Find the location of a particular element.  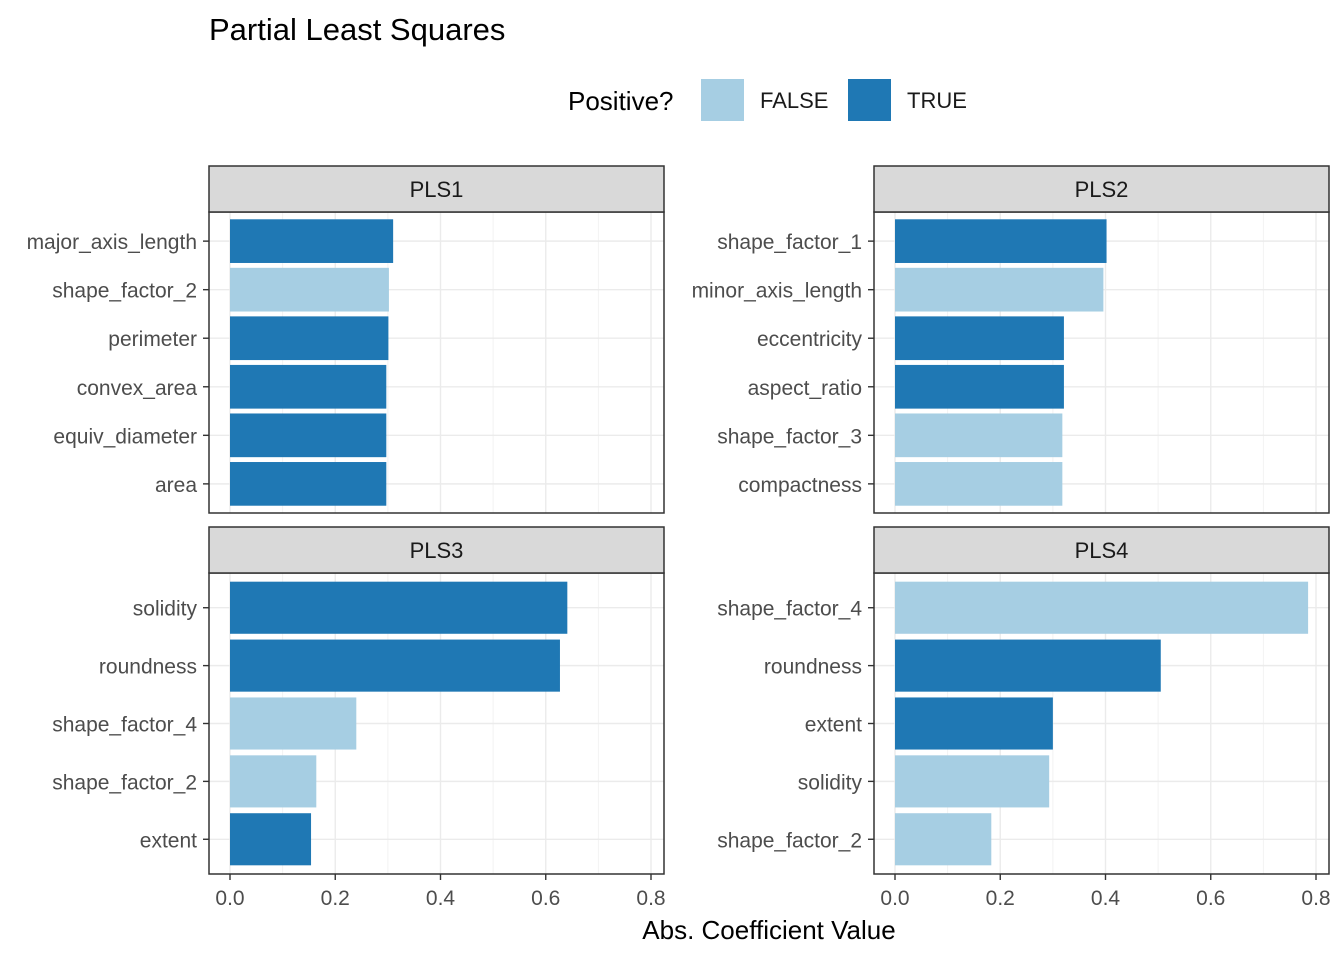

strip-label: PLS1 is located at coordinates (437, 189).